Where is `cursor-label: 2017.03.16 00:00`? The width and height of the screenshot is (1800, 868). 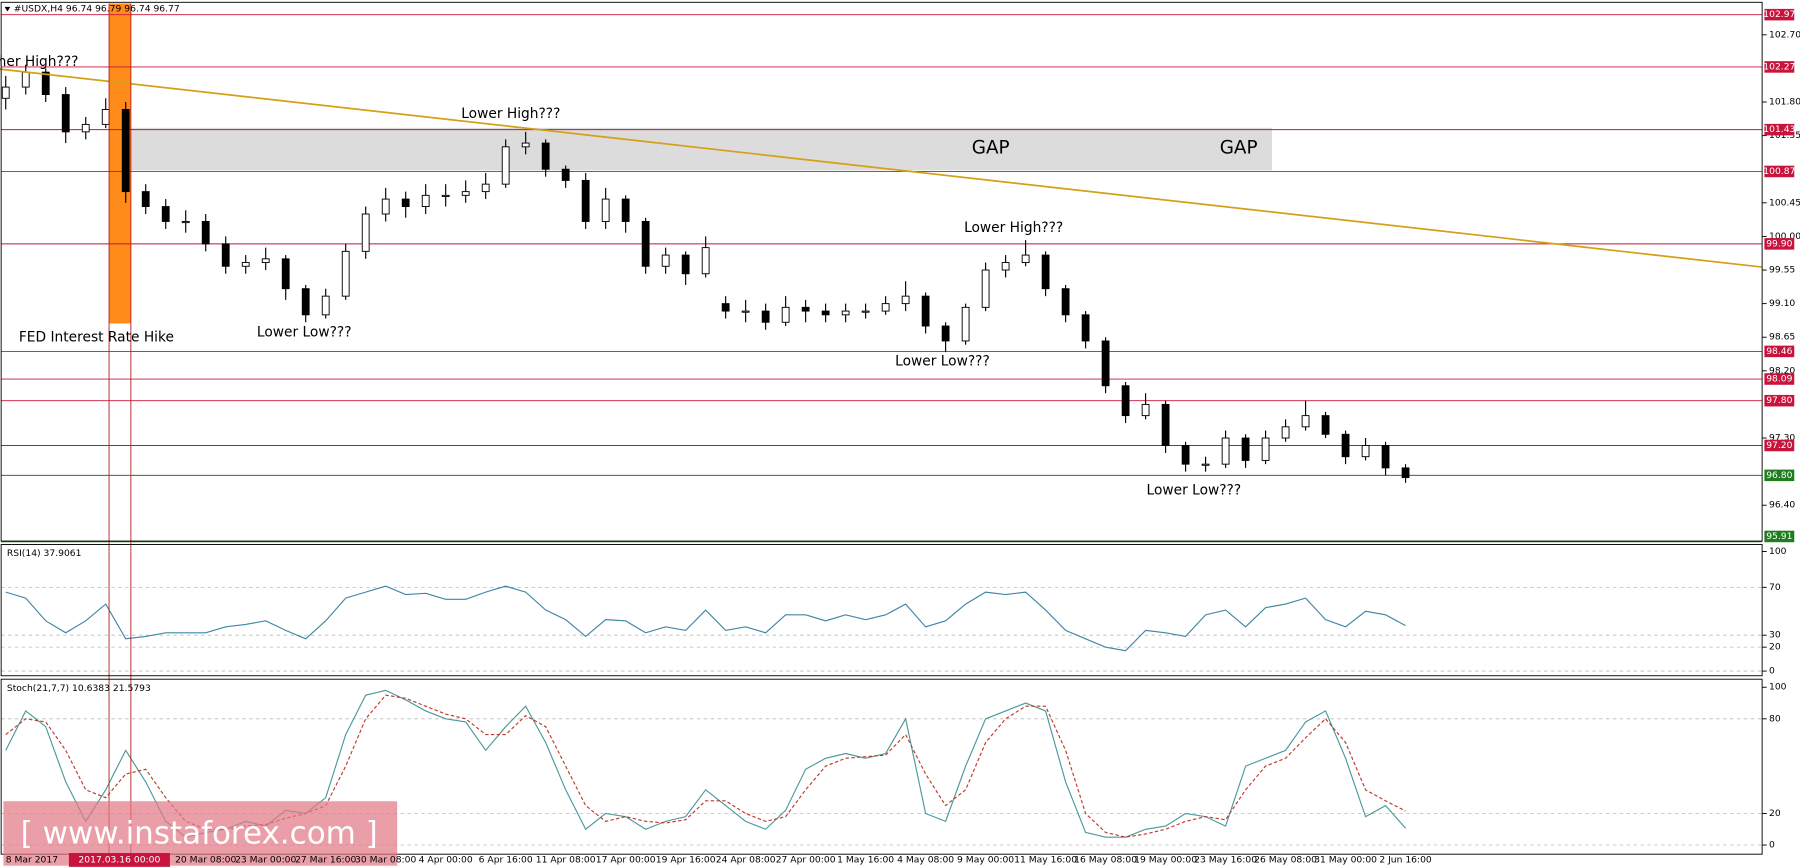
cursor-label: 2017.03.16 00:00 is located at coordinates (119, 859).